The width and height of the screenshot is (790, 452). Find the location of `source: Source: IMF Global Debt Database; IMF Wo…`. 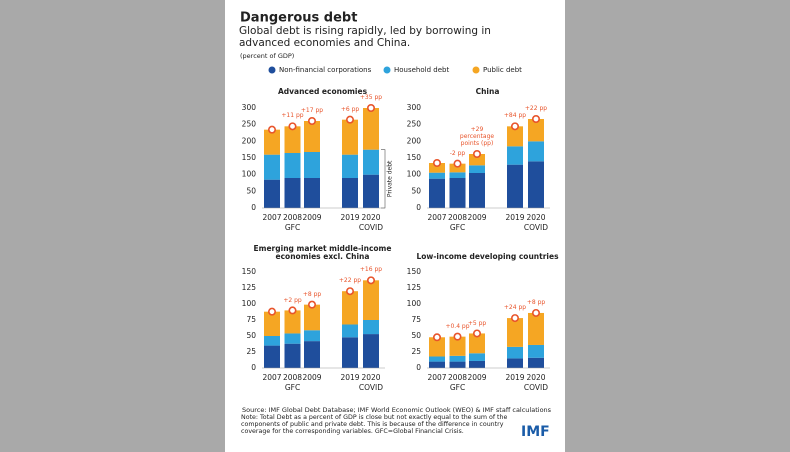

source: Source: IMF Global Debt Database; IMF Wo… is located at coordinates (397, 410).